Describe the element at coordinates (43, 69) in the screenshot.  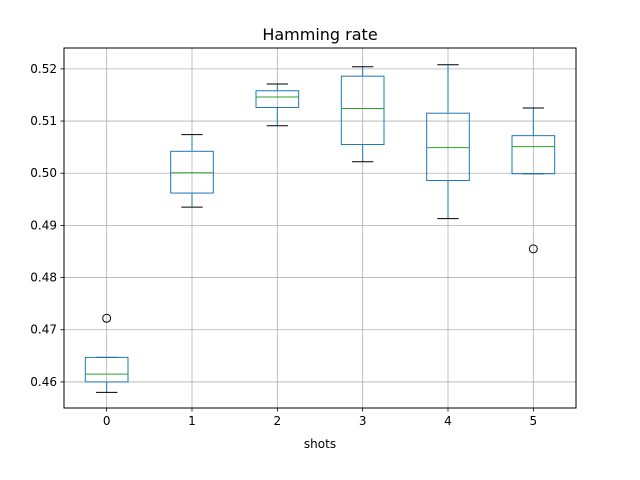
I see `y-tick-label: 0.52` at that location.